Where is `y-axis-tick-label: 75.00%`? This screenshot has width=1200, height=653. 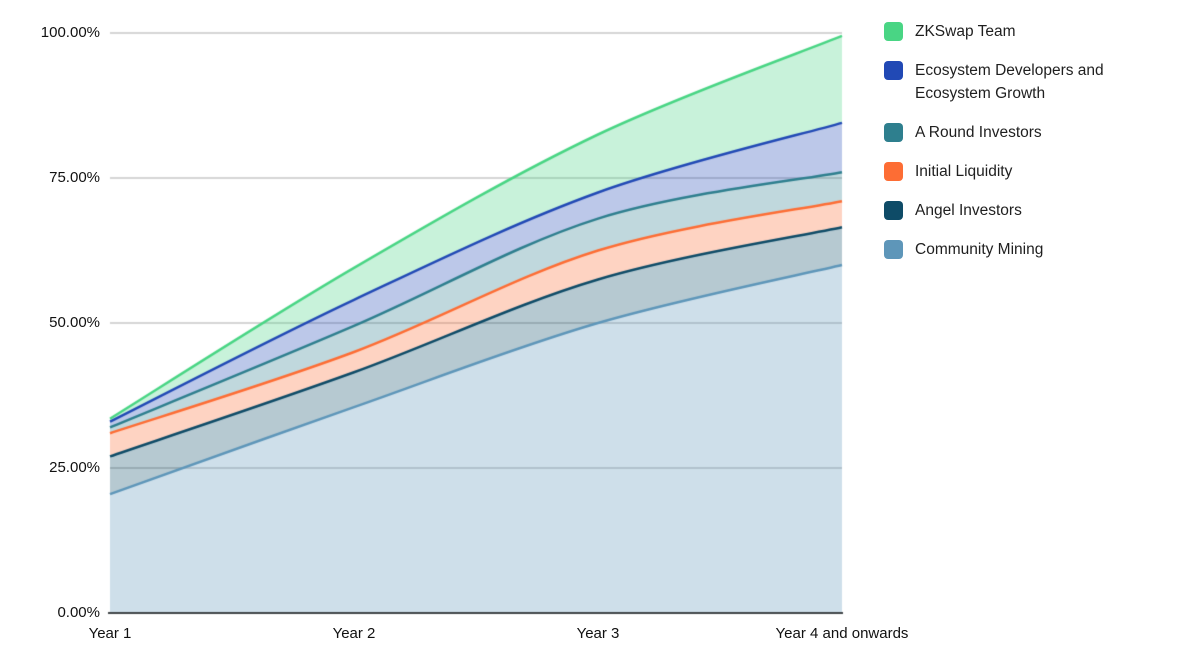
y-axis-tick-label: 75.00% is located at coordinates (74, 177).